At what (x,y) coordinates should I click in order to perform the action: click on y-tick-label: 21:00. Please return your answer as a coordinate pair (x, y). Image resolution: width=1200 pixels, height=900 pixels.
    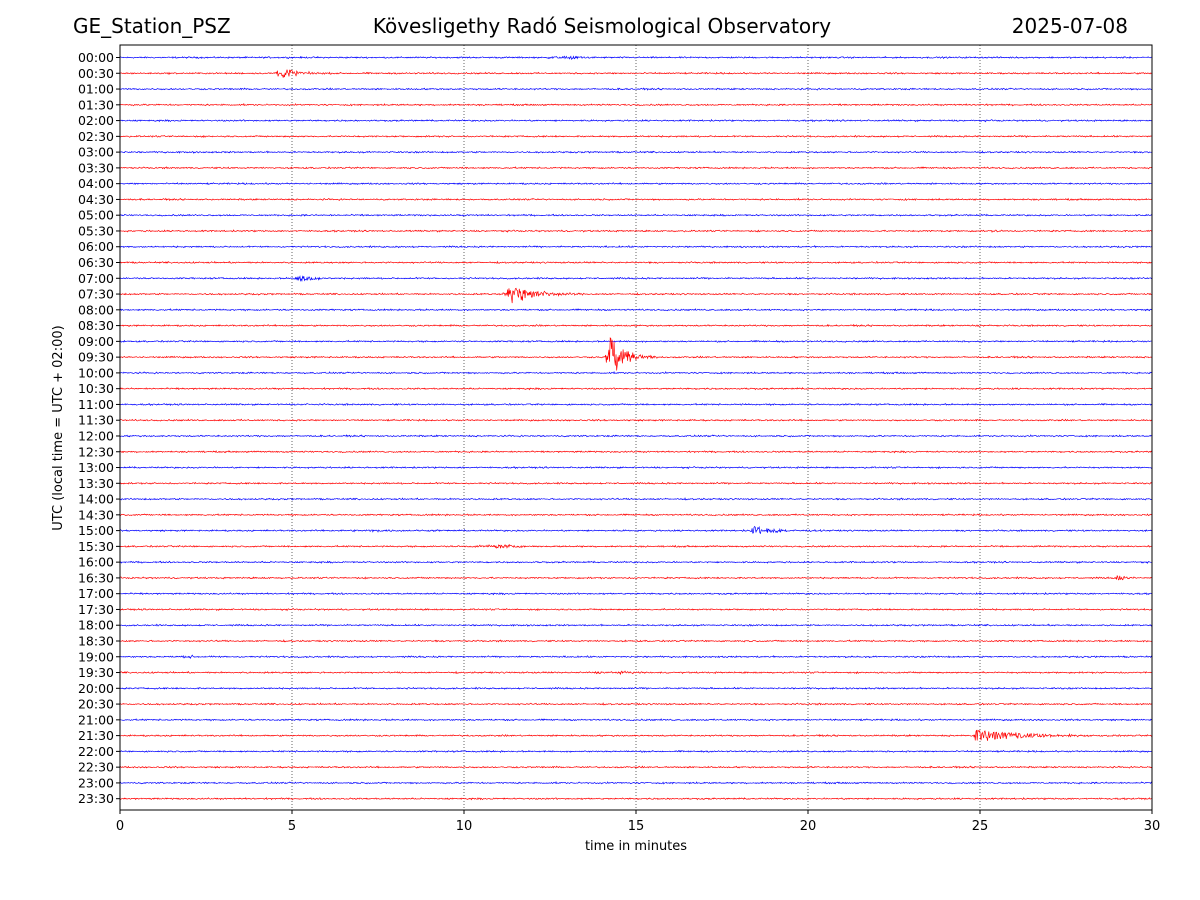
    Looking at the image, I should click on (96, 719).